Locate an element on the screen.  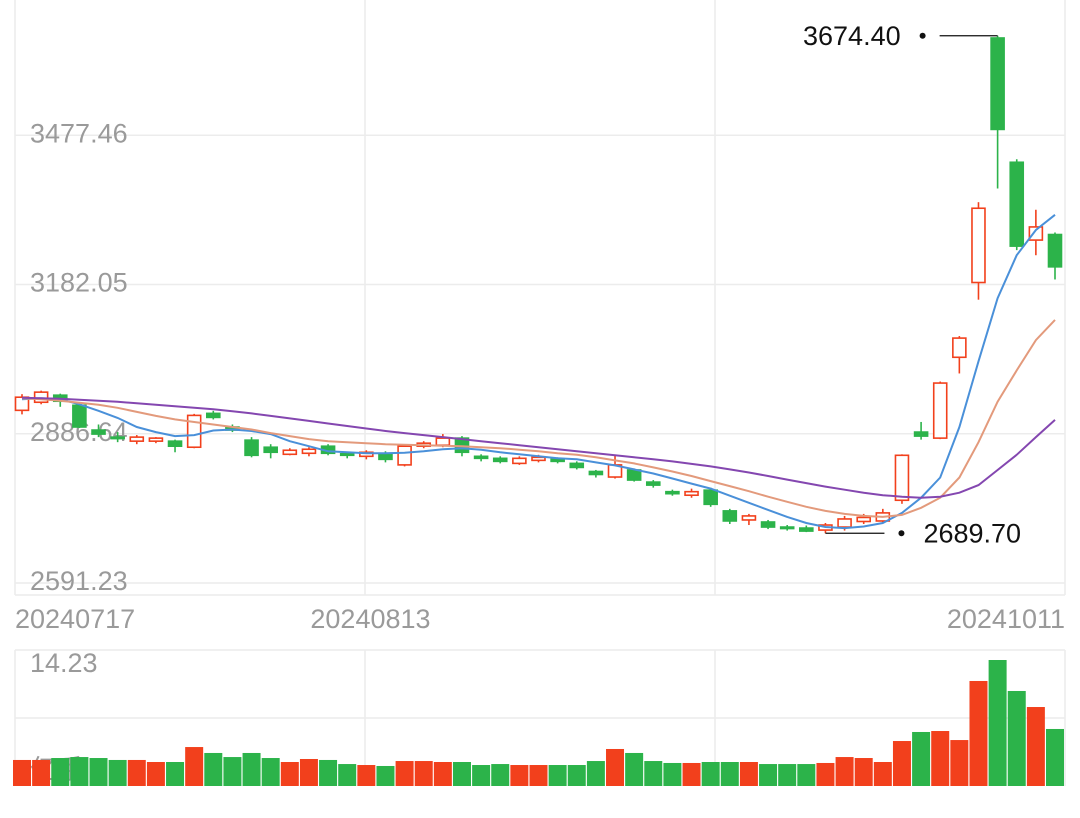
x-tick-label: 20241011 is located at coordinates (1006, 619).